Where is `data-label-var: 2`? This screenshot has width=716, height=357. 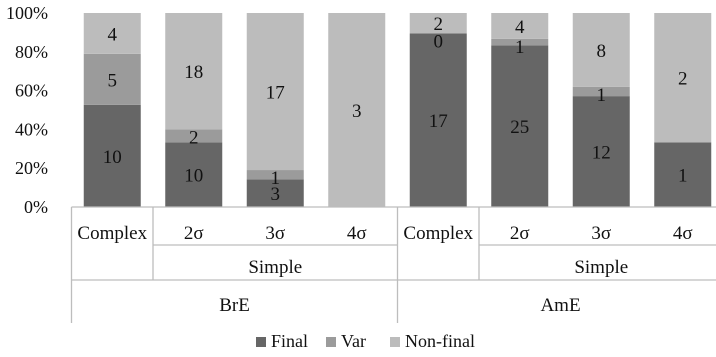 data-label-var: 2 is located at coordinates (194, 137).